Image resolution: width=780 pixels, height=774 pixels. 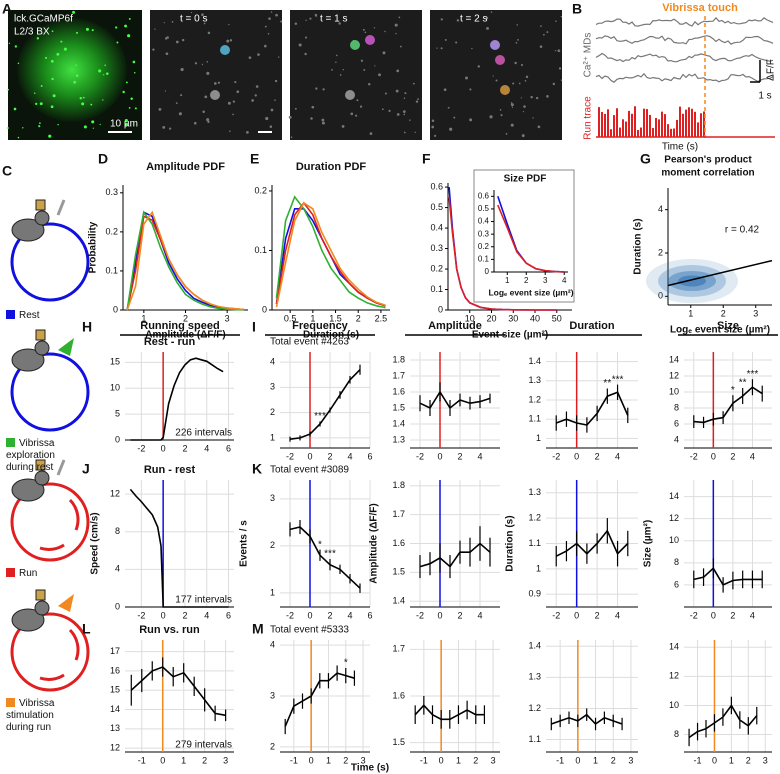 What do you see at coordinates (684, 77) in the screenshot?
I see `traces` at bounding box center [684, 77].